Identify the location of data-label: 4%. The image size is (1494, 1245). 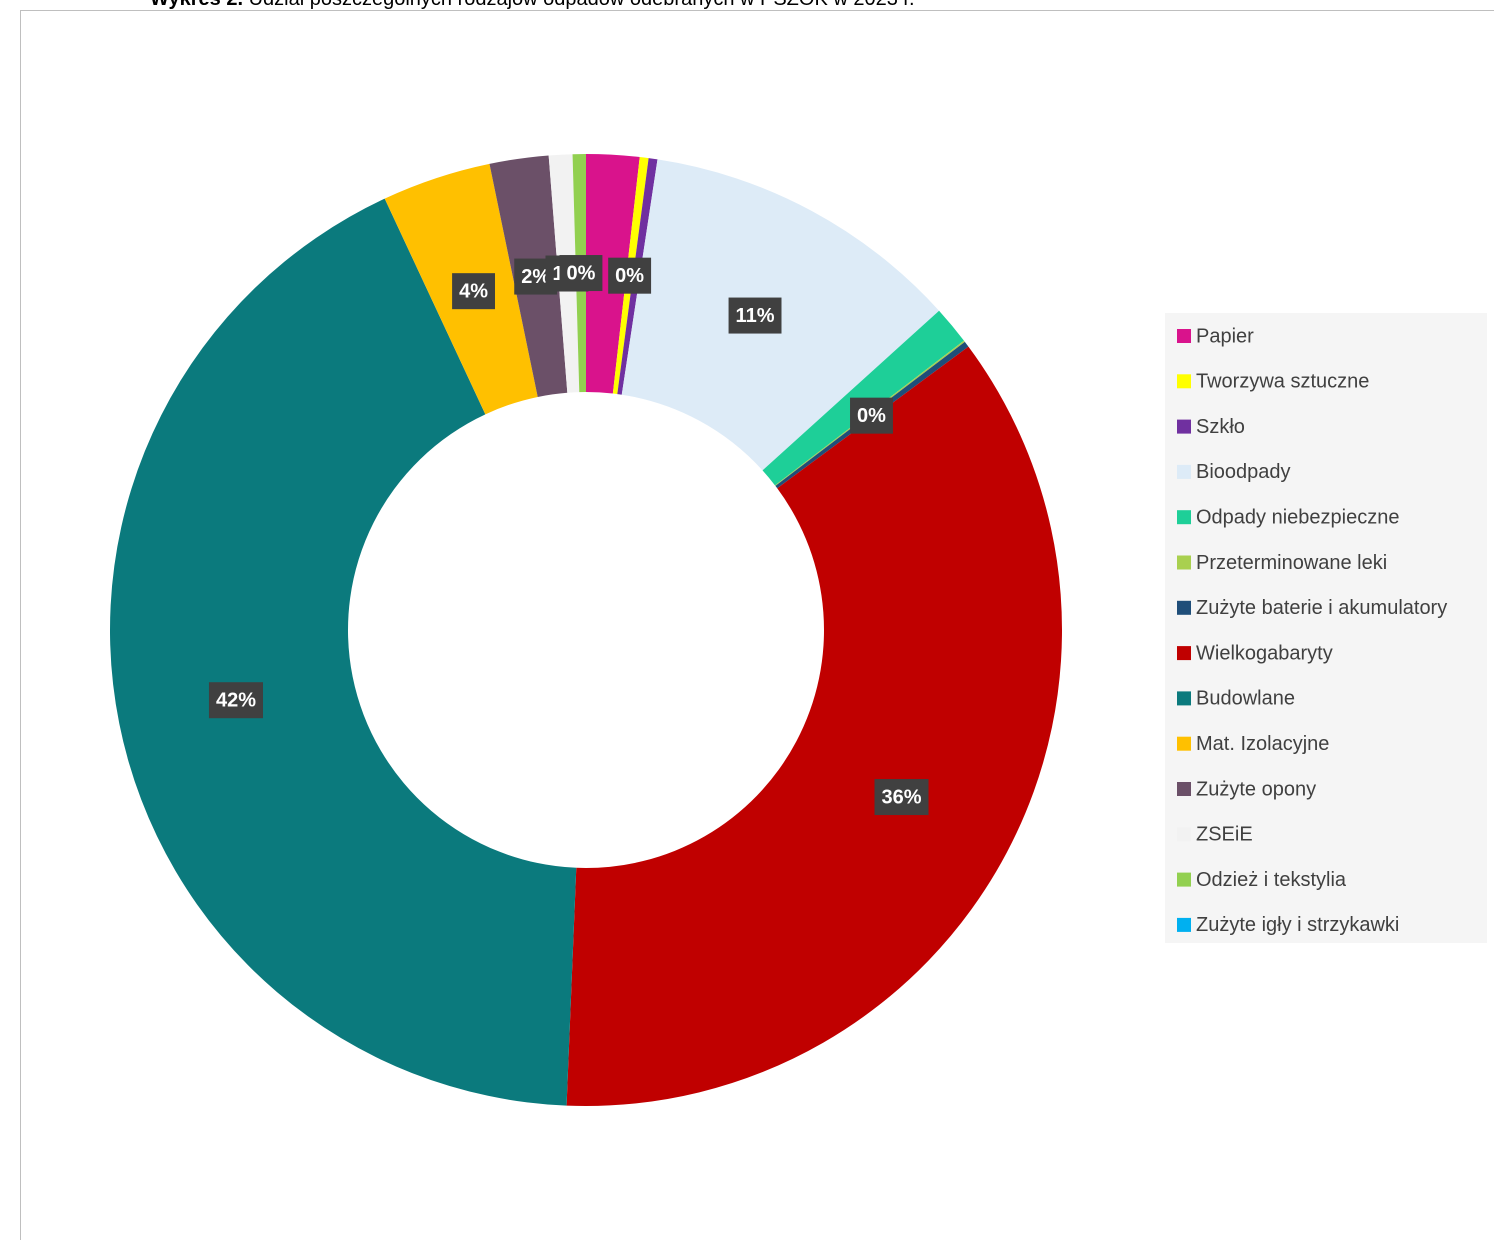
(473, 291).